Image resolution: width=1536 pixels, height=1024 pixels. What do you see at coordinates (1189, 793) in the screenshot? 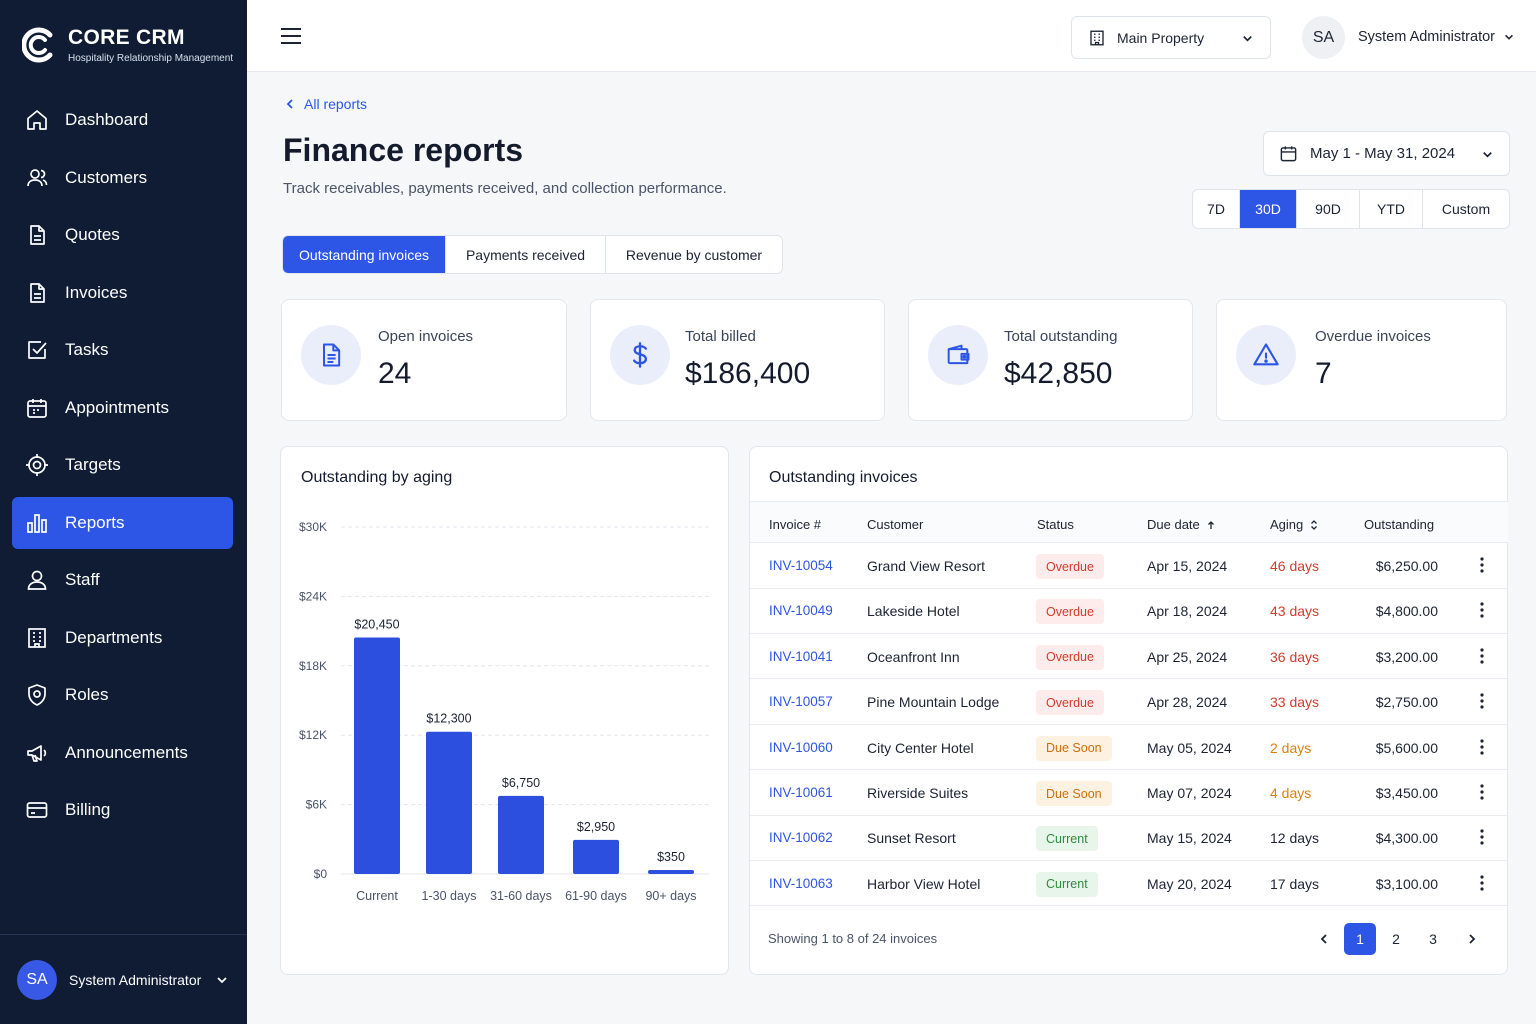
I see `due-date: May 07, 2024` at bounding box center [1189, 793].